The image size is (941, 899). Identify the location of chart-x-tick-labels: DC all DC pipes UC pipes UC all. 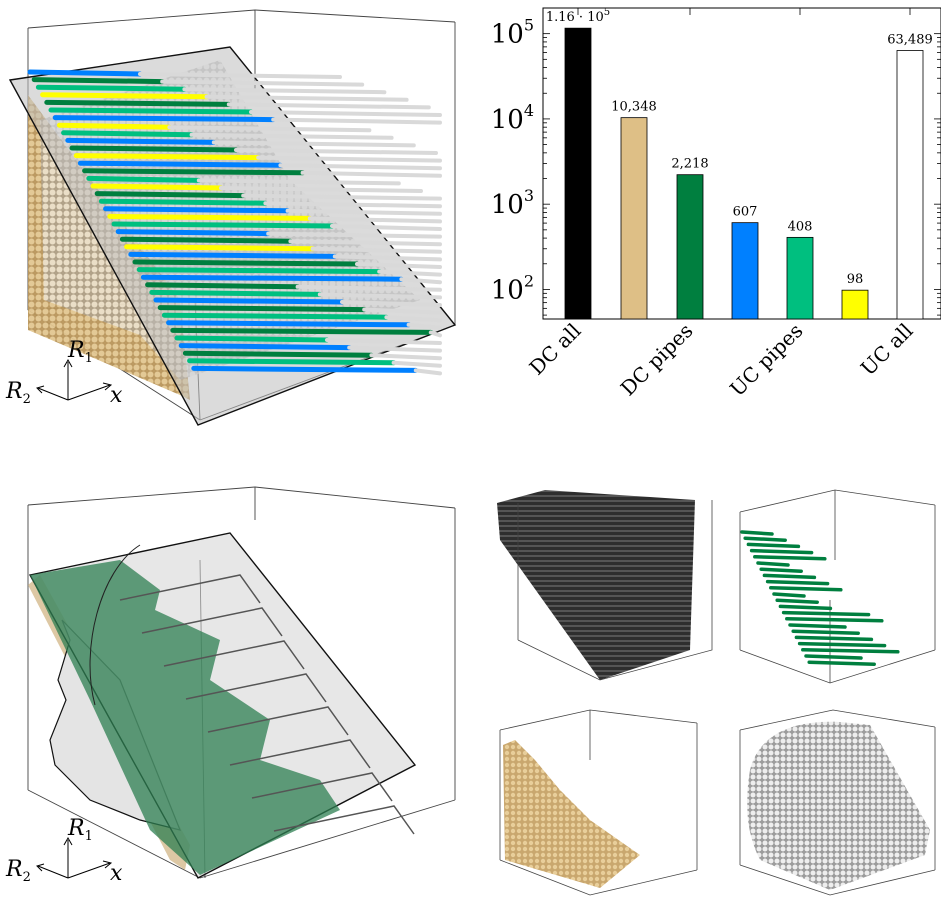
(720, 360).